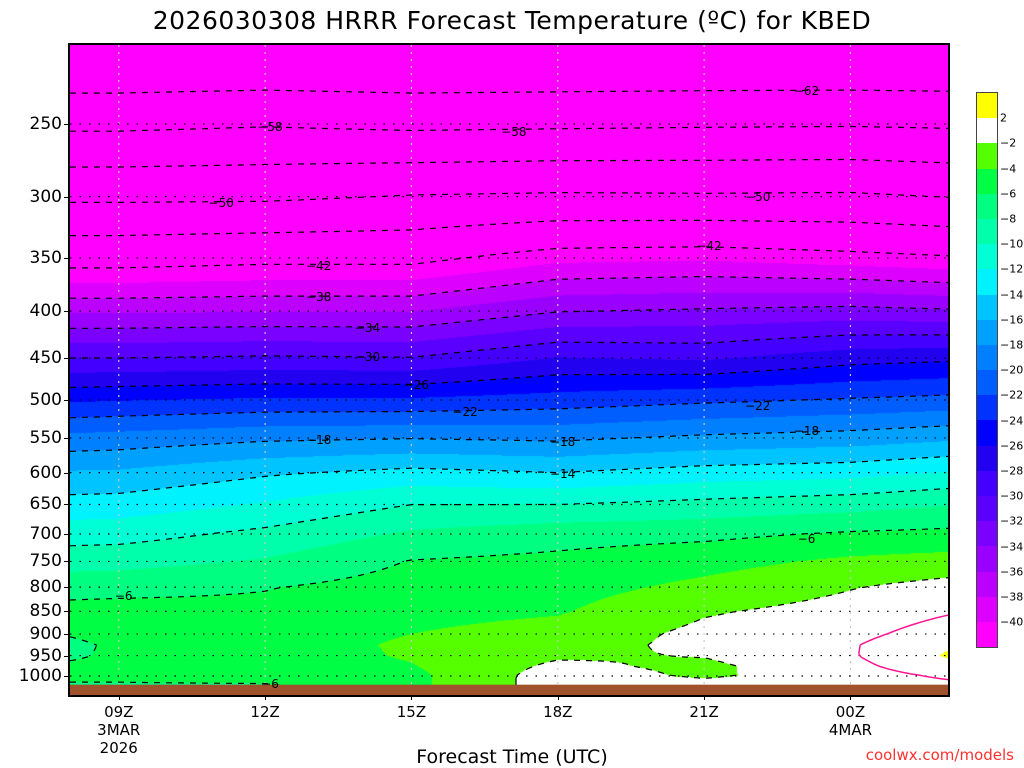  Describe the element at coordinates (45, 655) in the screenshot. I see `y-tick-label: 950` at that location.